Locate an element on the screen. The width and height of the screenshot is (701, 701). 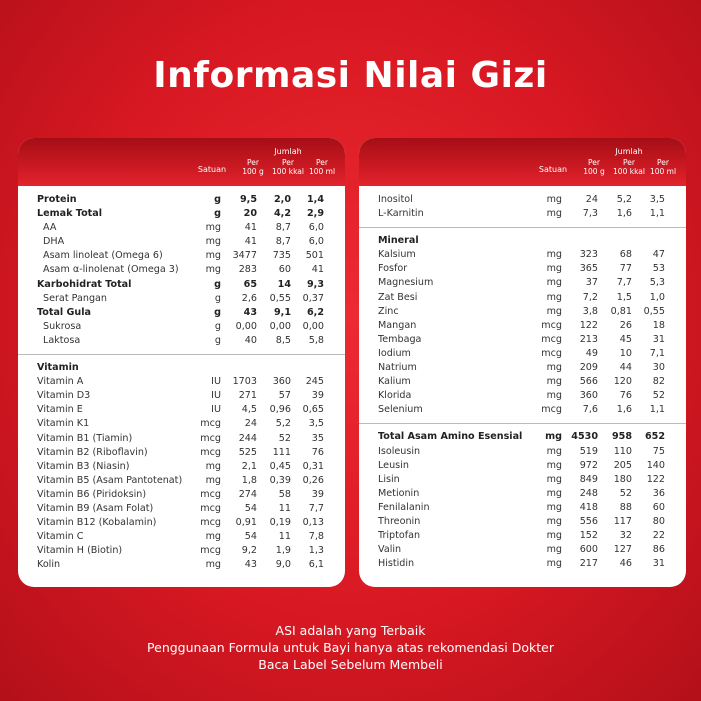
header-col-line: Per is located at coordinates (288, 162).